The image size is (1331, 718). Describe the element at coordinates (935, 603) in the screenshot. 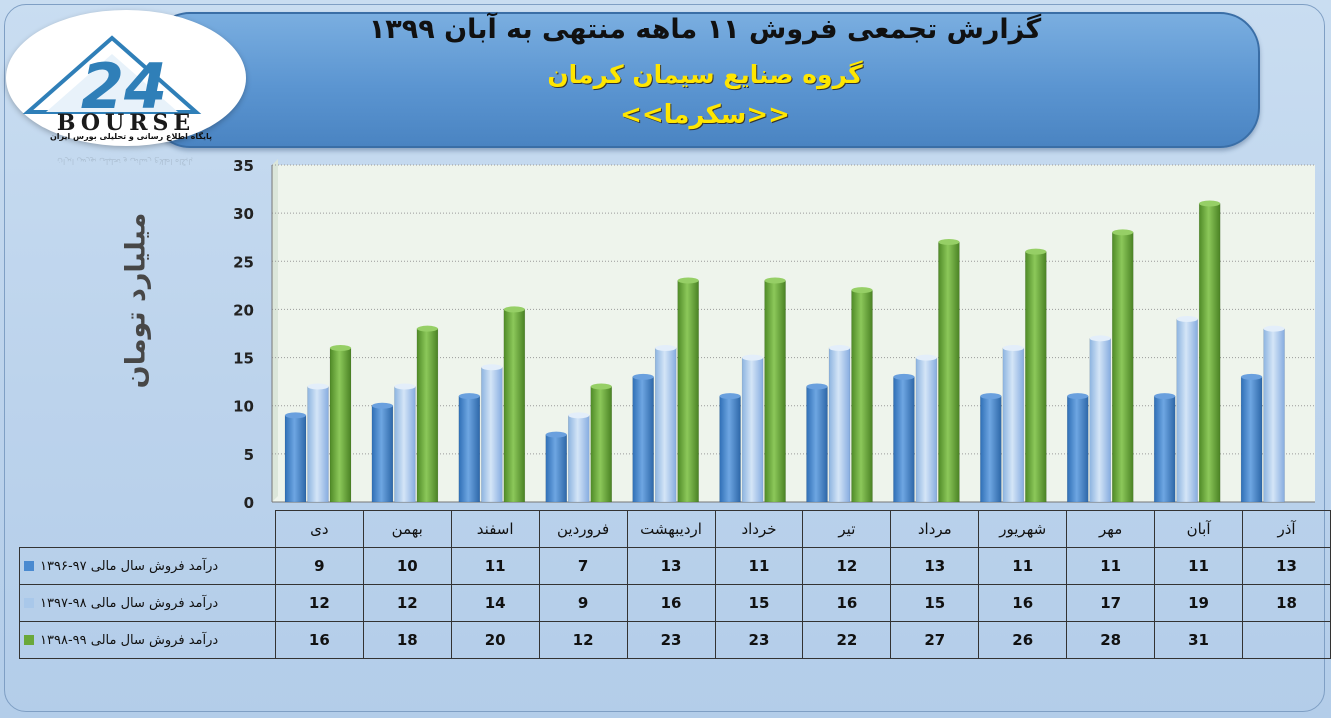

I see `value-cell: 15` at that location.